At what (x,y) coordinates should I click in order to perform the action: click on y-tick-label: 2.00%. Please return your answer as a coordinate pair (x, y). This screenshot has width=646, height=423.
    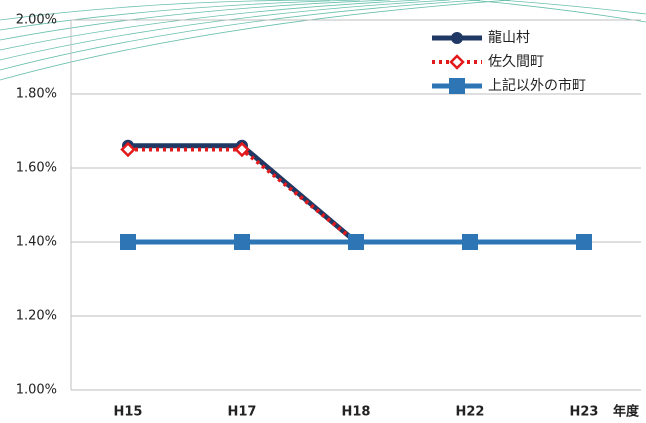
    Looking at the image, I should click on (36, 20).